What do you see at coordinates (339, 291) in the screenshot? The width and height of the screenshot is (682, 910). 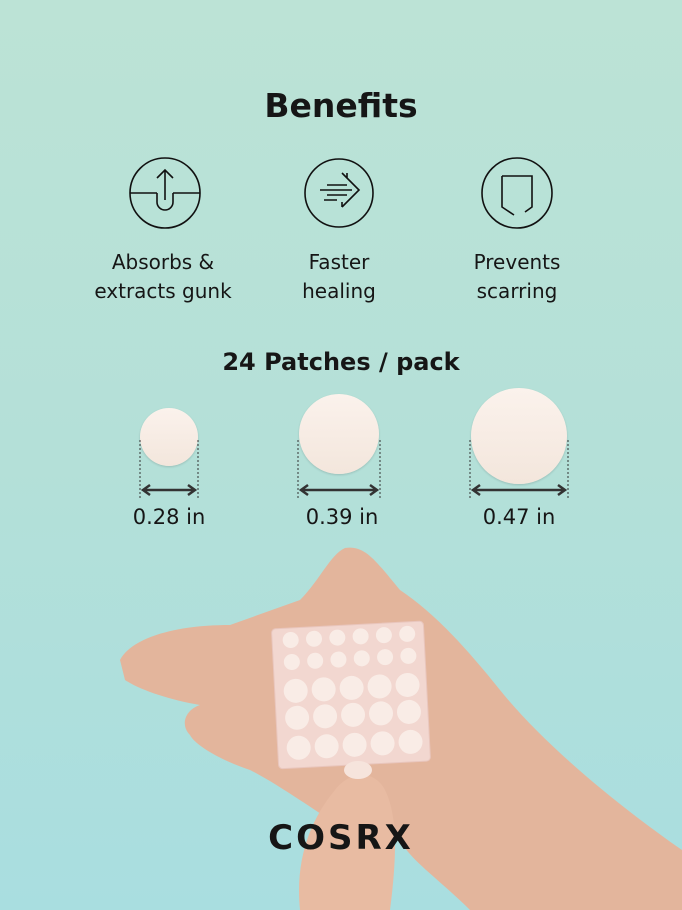 I see `benefit-label-line2: healing` at bounding box center [339, 291].